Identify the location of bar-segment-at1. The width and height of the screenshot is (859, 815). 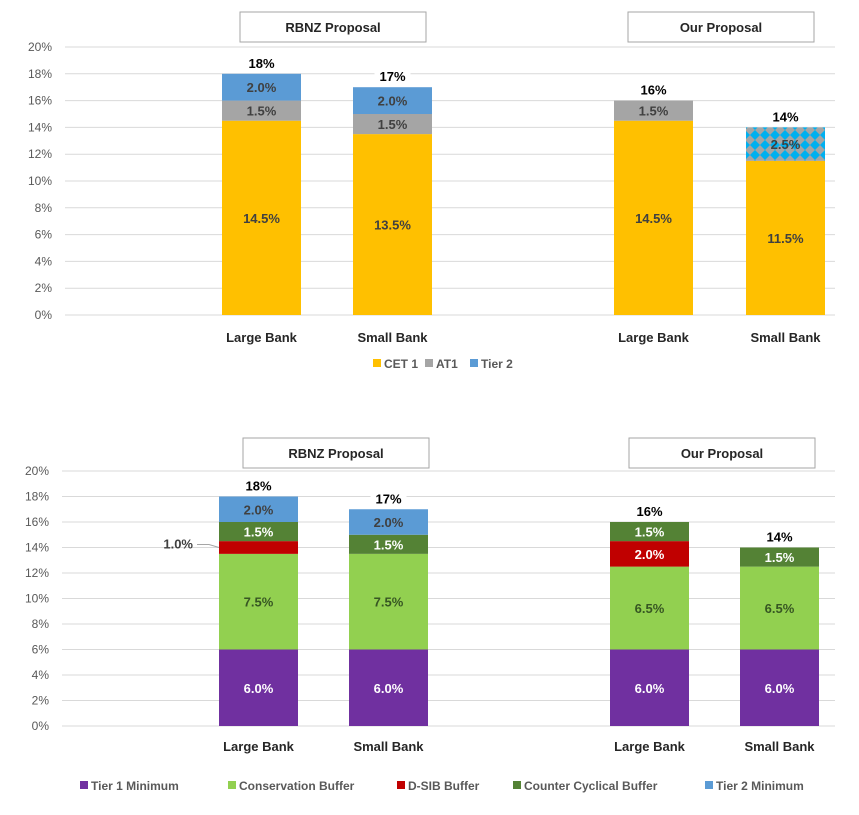
(653, 110).